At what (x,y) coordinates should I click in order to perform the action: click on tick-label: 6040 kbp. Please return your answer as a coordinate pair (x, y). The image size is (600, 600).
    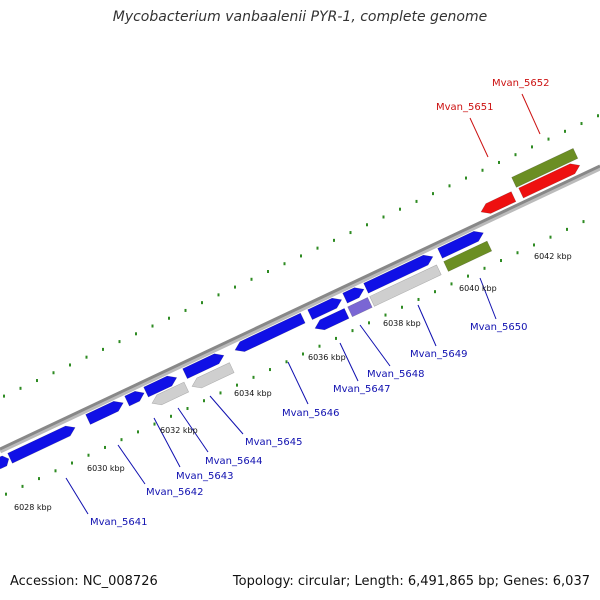
    Looking at the image, I should click on (478, 288).